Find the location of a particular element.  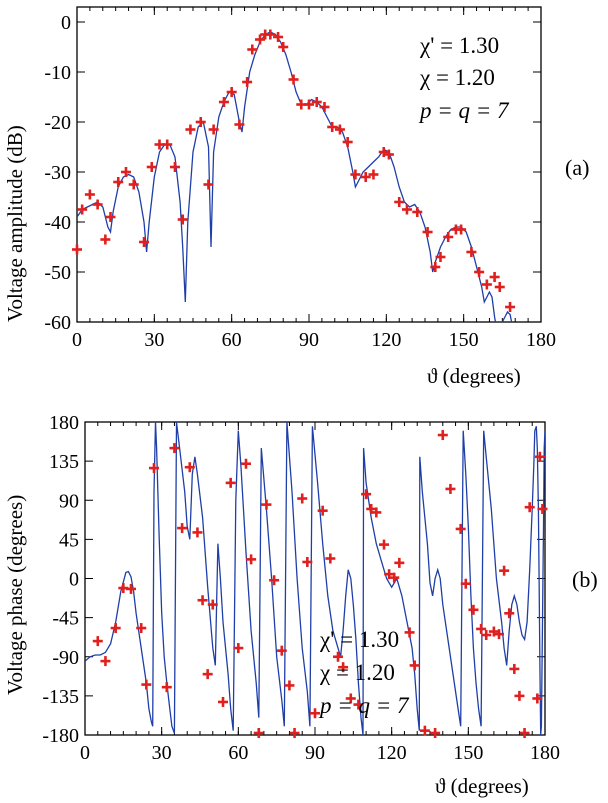

x-tick-label: 90 is located at coordinates (309, 340).